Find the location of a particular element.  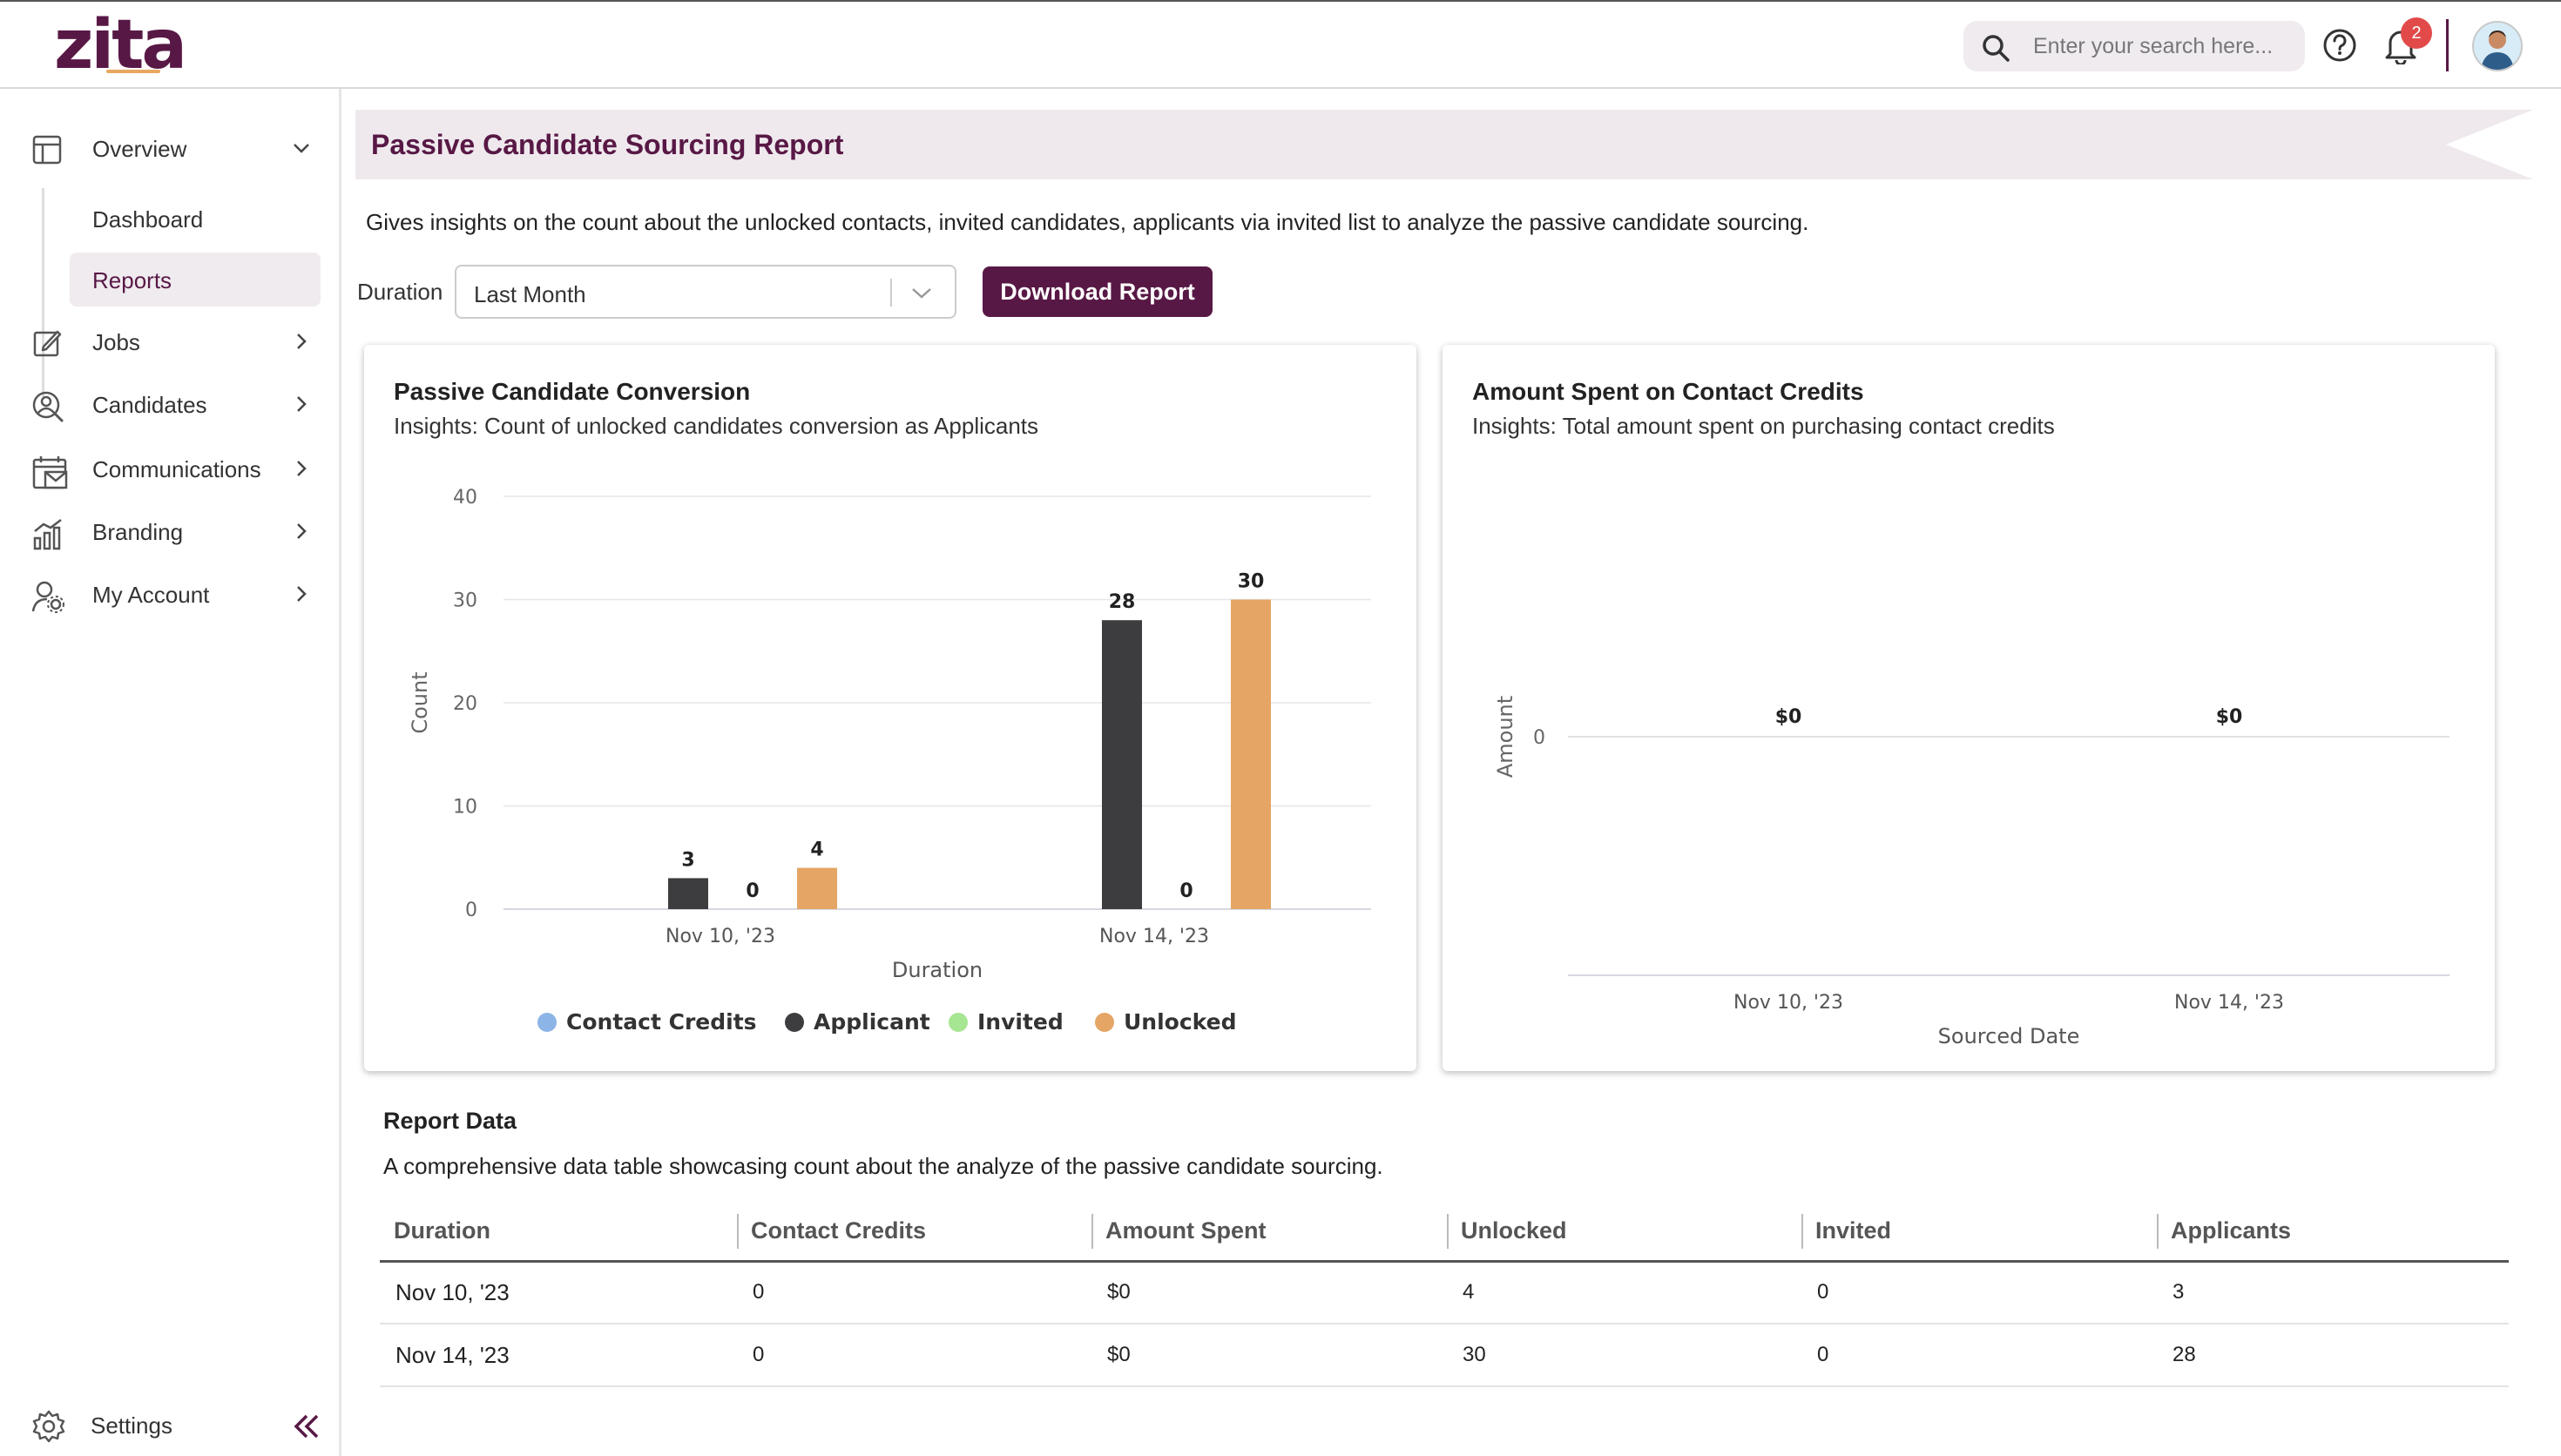

sidebar-item-settings: Settings is located at coordinates (170, 1425).